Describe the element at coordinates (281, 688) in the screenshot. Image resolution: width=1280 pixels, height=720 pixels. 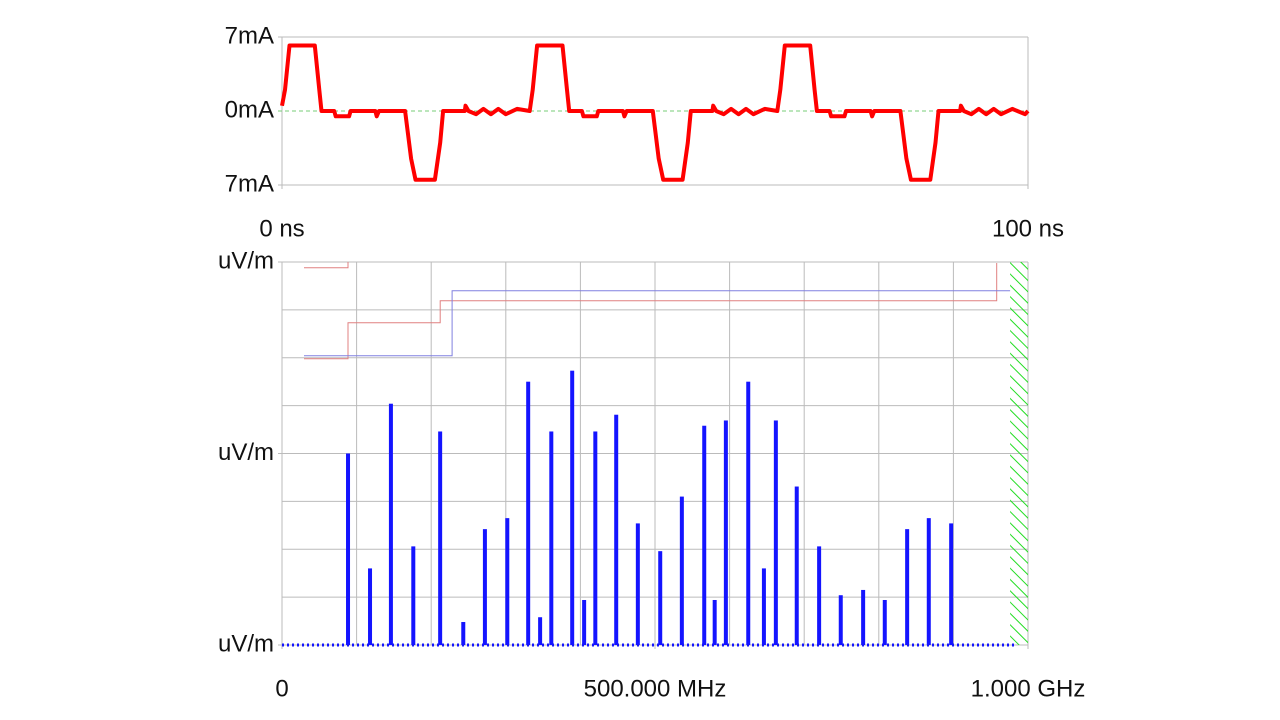
I see `x-tick-label: 0` at that location.